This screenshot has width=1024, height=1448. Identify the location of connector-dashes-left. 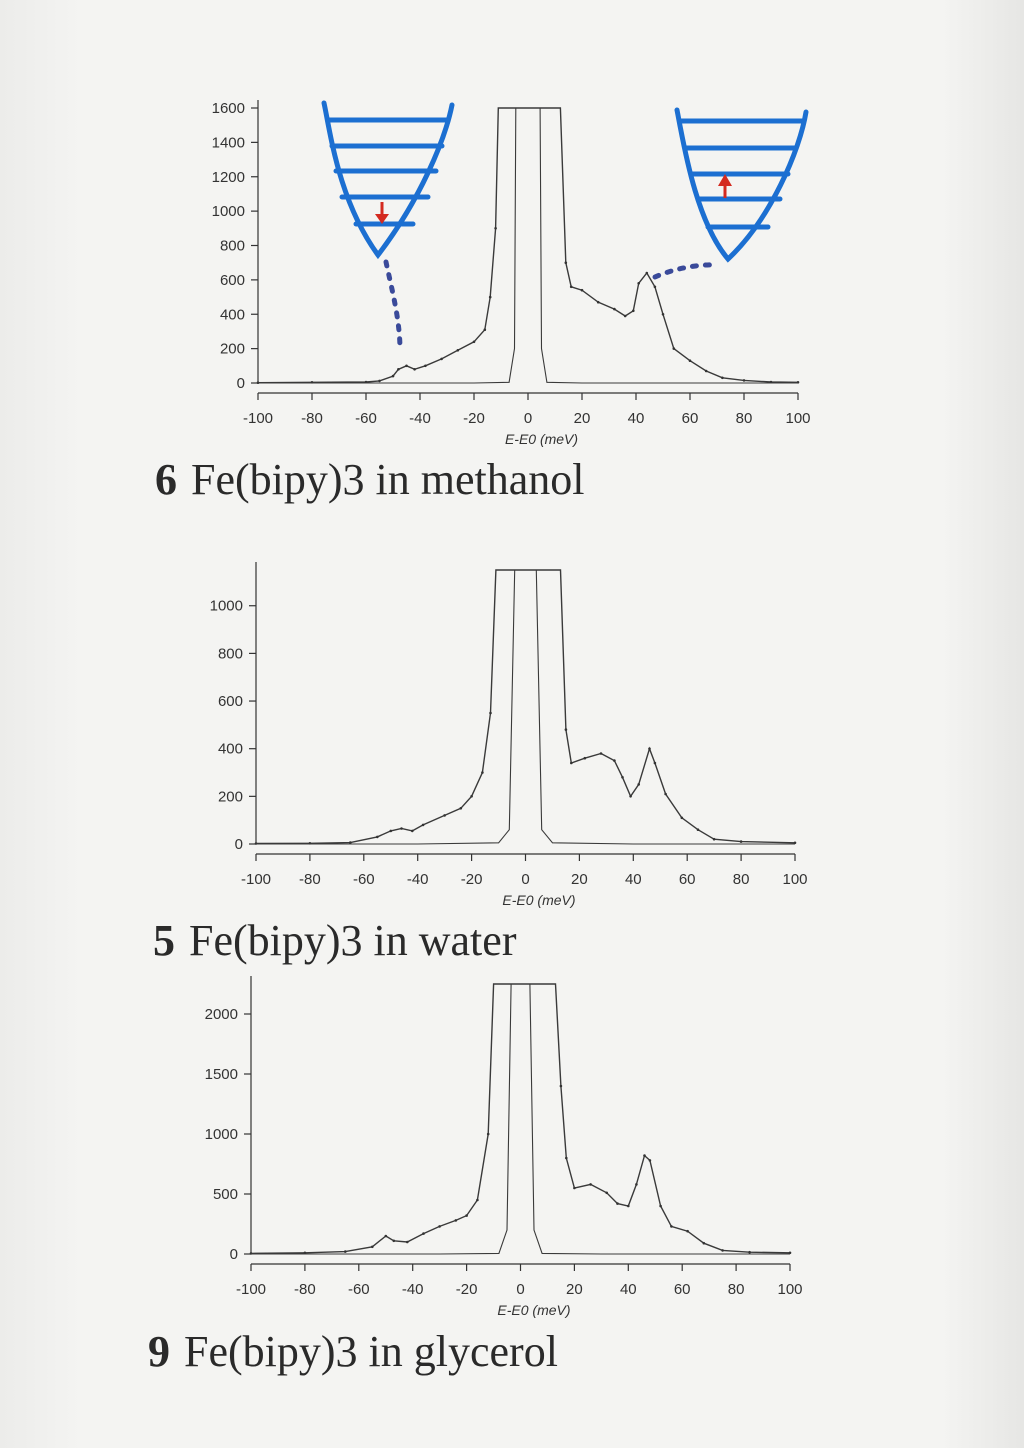
(393, 306).